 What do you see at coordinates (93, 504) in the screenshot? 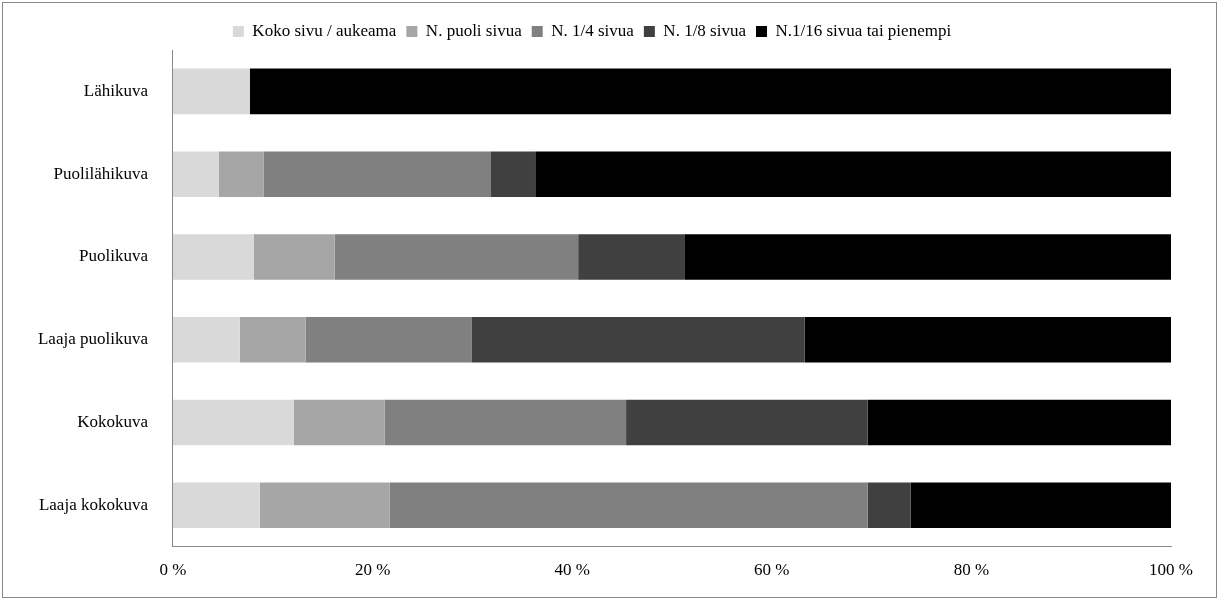
I see `y-tick-label: Laaja kokokuva` at bounding box center [93, 504].